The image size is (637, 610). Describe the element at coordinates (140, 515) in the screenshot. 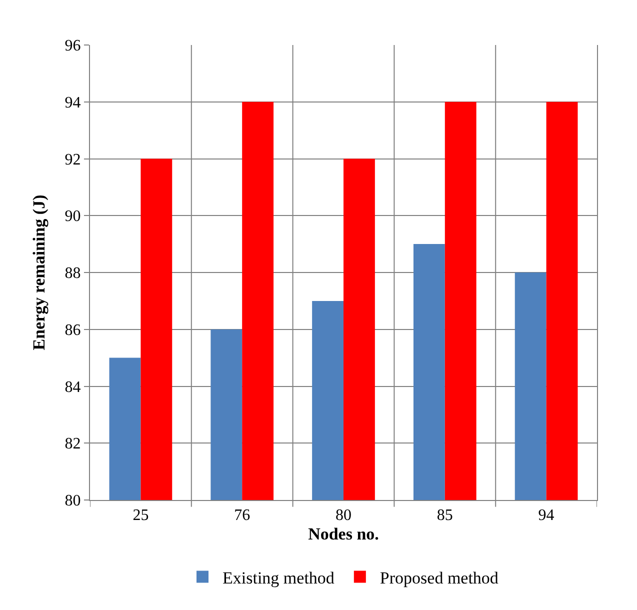

I see `x-tick-label: 25` at that location.